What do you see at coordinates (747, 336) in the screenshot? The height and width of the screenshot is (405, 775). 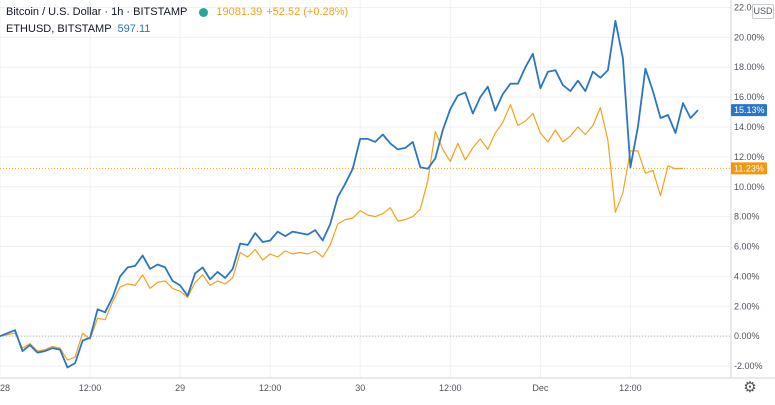 I see `y-tick-label: 0.00%` at bounding box center [747, 336].